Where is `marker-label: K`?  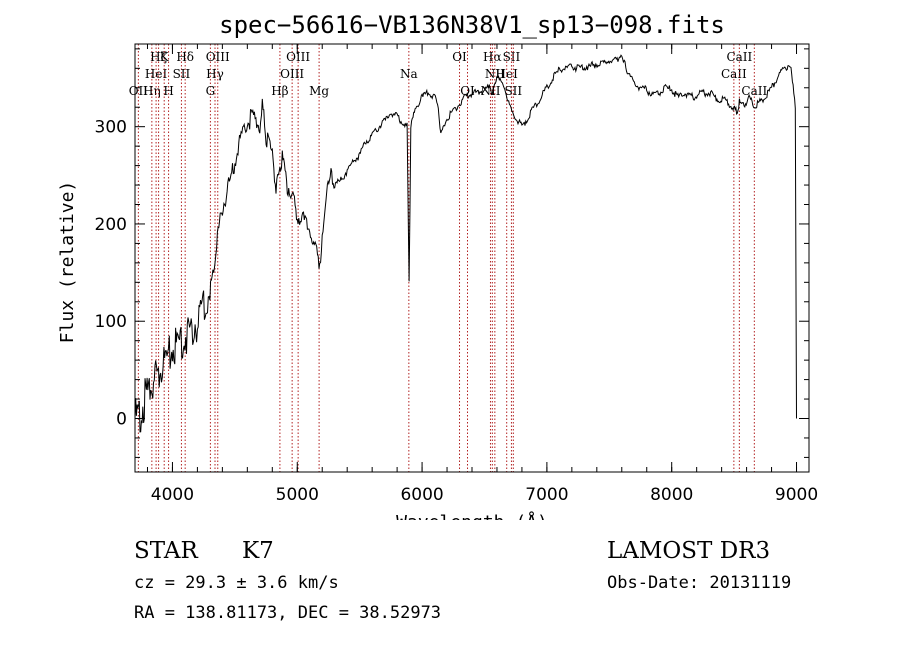 marker-label: K is located at coordinates (165, 57).